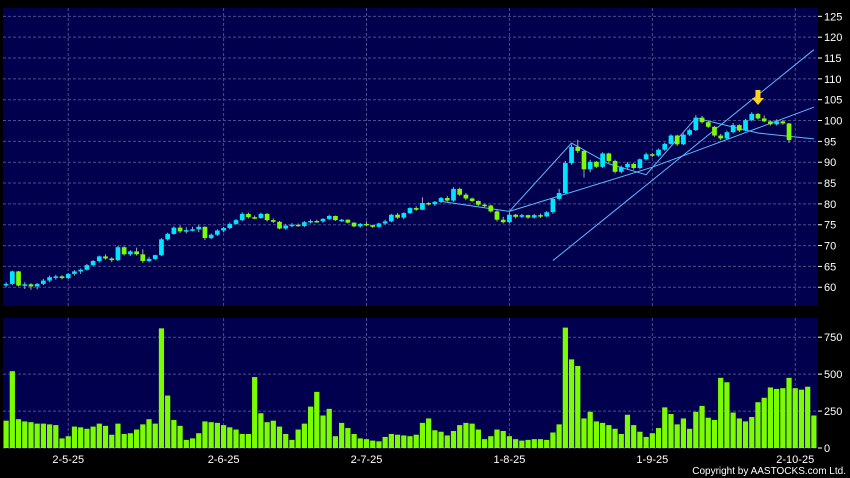 This screenshot has height=478, width=850. Describe the element at coordinates (830, 247) in the screenshot. I see `price-tick-label: 70` at that location.